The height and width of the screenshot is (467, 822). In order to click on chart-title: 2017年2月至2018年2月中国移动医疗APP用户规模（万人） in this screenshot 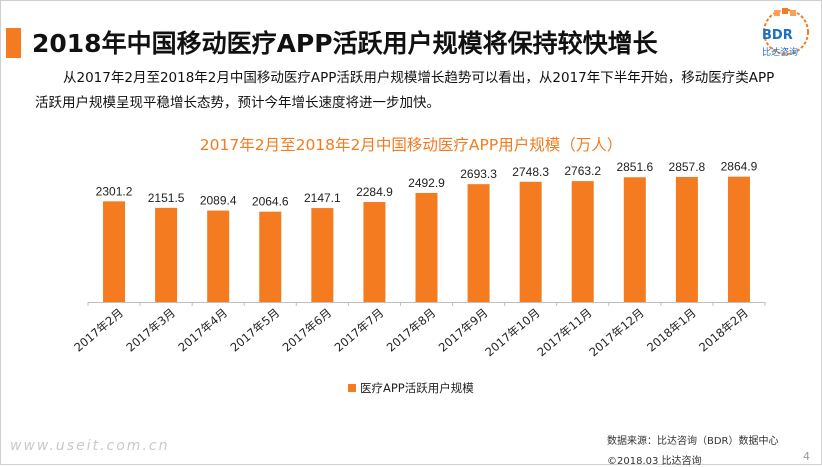, I will do `click(411, 145)`.